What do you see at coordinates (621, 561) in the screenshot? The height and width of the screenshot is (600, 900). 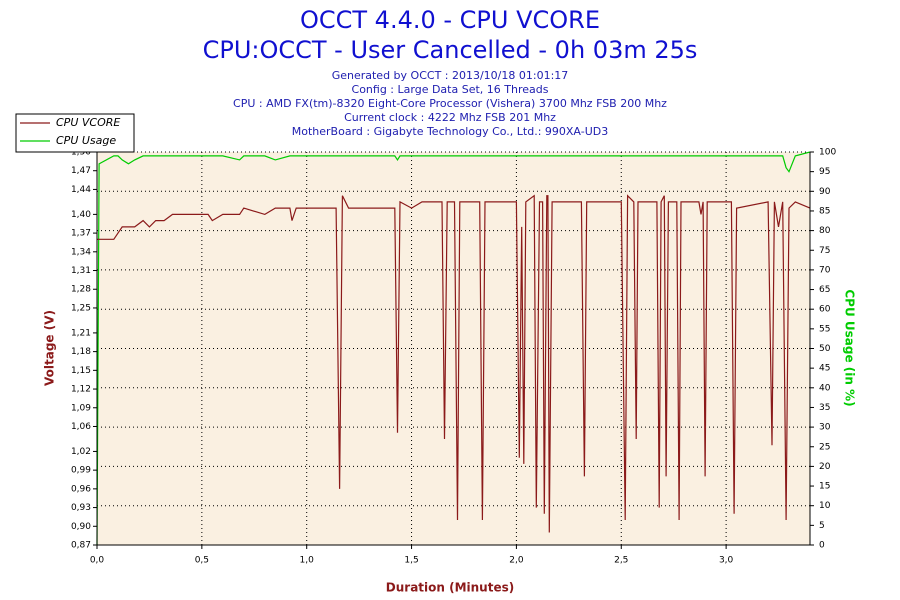 I see `x-tick-label: 2,5` at bounding box center [621, 561].